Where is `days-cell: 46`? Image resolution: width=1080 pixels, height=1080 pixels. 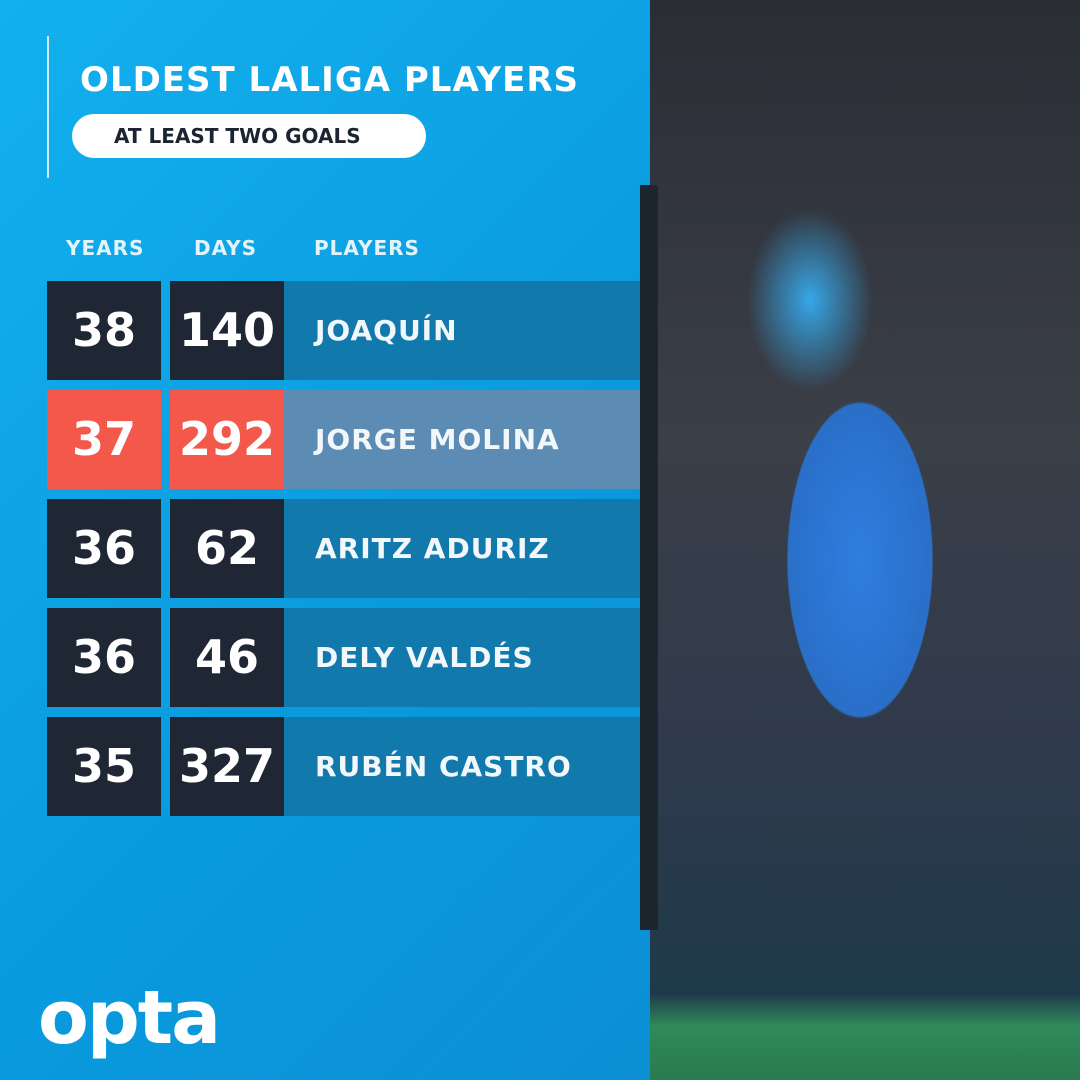 days-cell: 46 is located at coordinates (227, 657).